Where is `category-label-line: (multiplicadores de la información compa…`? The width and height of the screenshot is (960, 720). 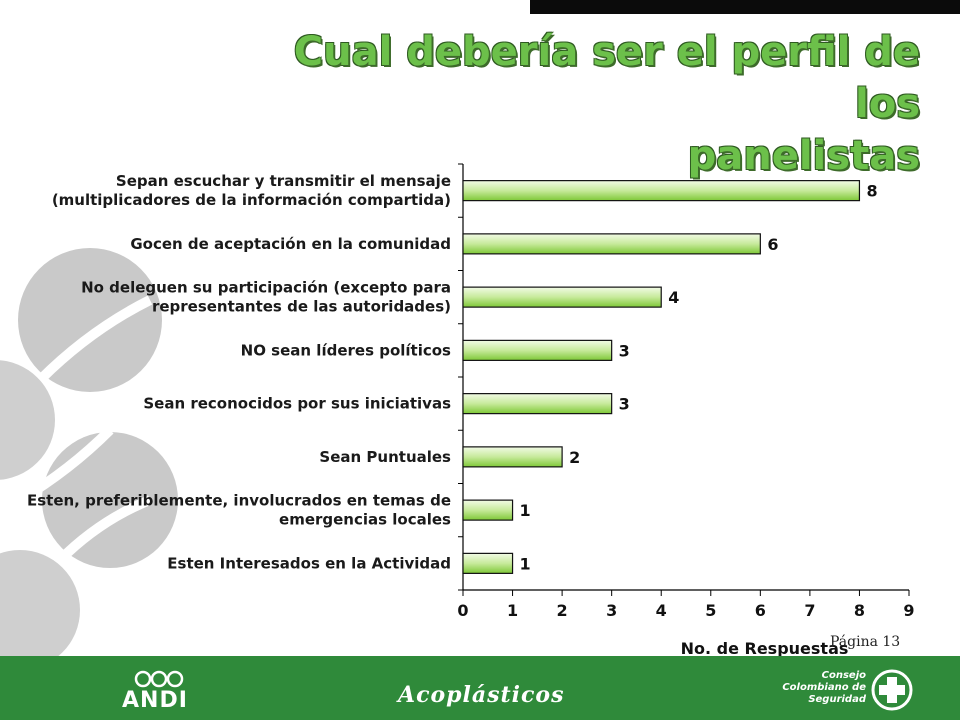 category-label-line: (multiplicadores de la información compa… is located at coordinates (251, 200).